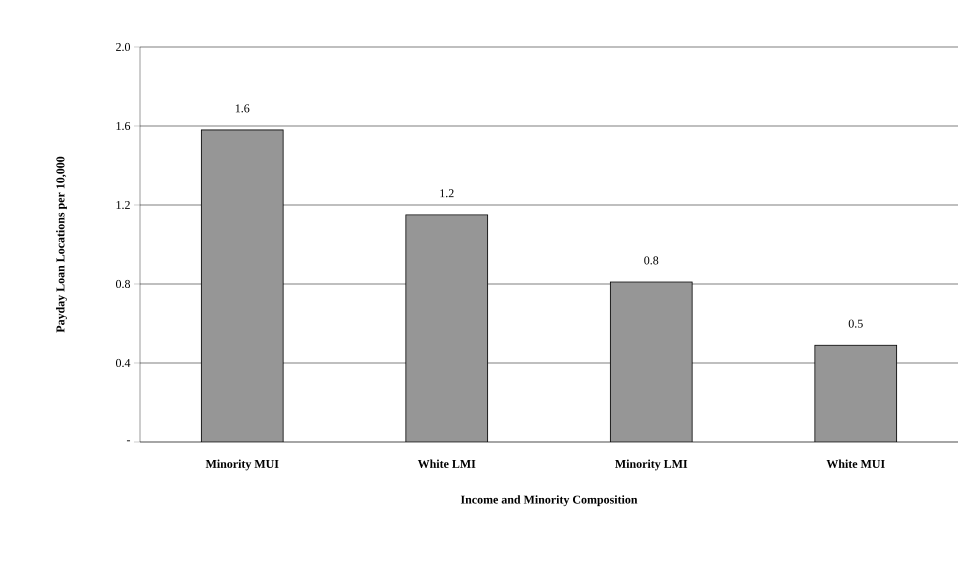 The height and width of the screenshot is (561, 961). I want to click on y-tick-label: -, so click(128, 441).